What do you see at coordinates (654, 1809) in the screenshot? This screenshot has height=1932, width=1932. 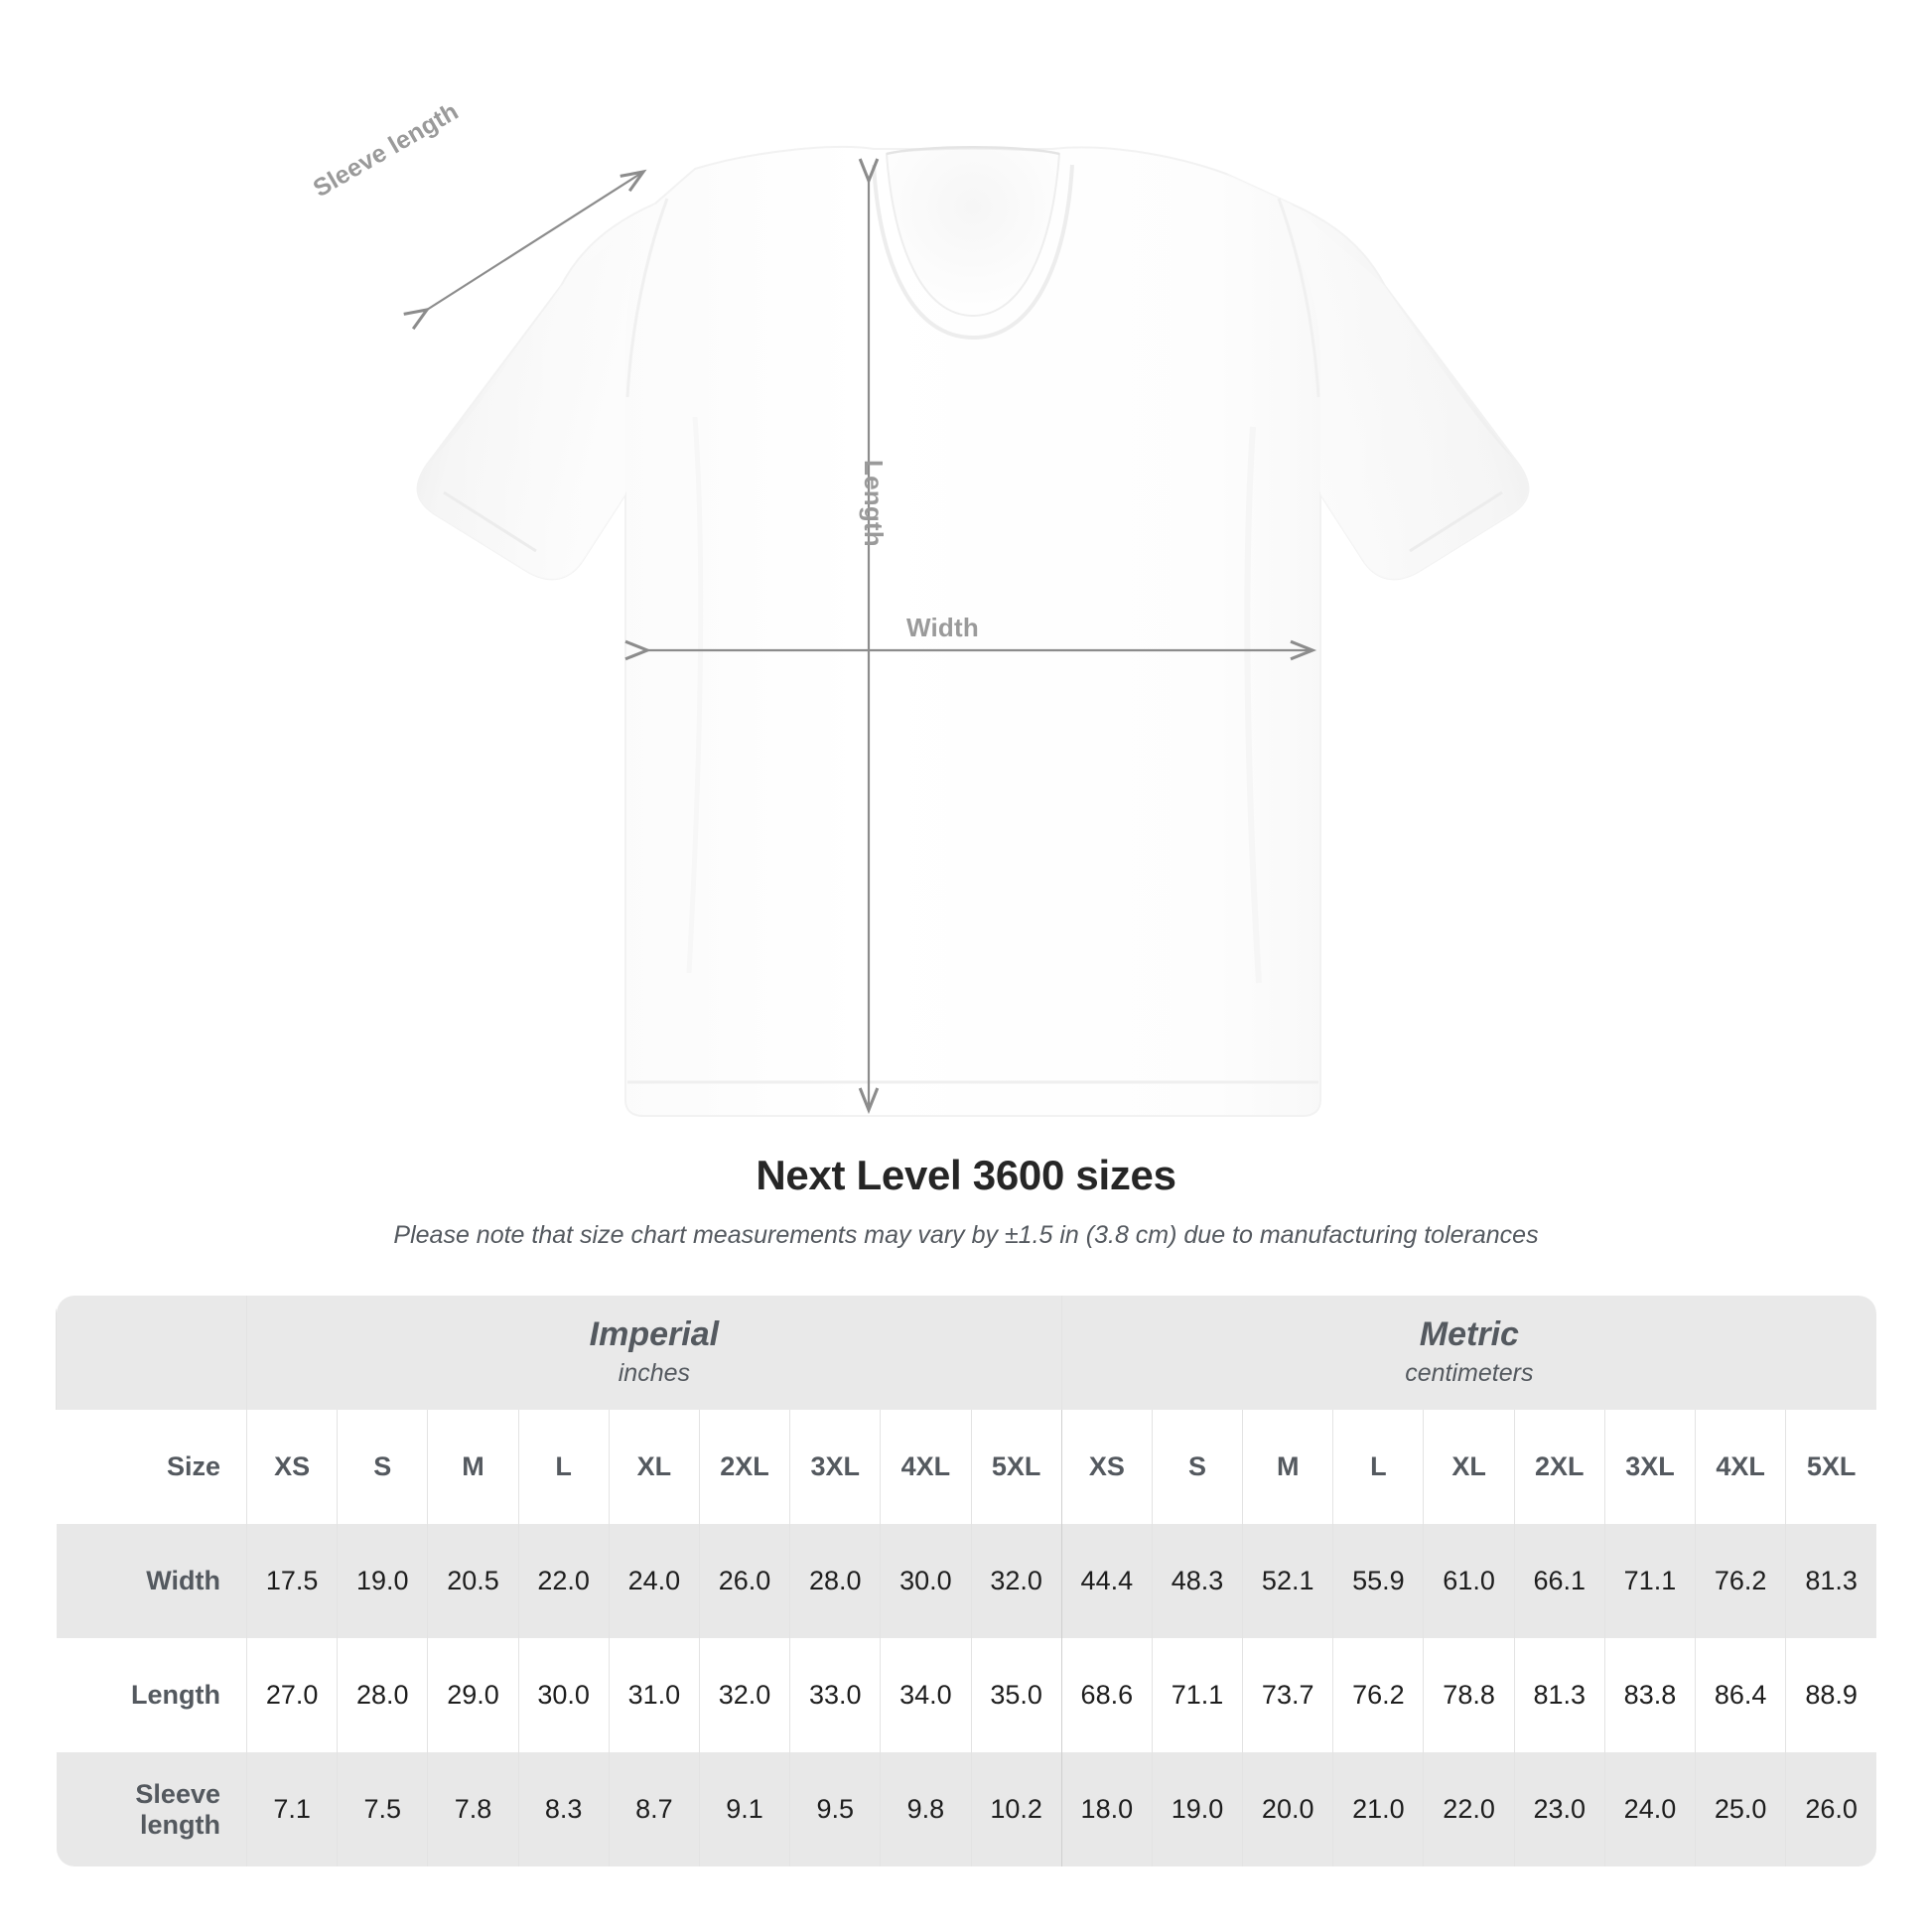 I see `cell-sleeve-imperial-xl: 8.7` at bounding box center [654, 1809].